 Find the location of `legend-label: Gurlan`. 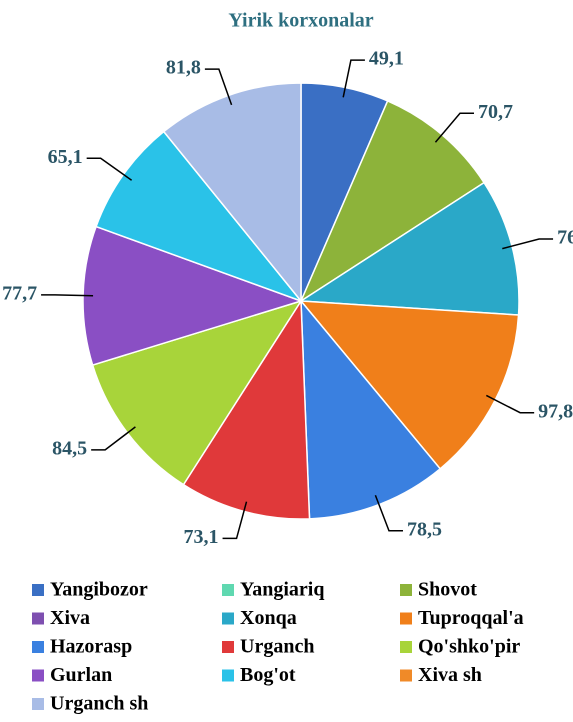

legend-label: Gurlan is located at coordinates (81, 675).